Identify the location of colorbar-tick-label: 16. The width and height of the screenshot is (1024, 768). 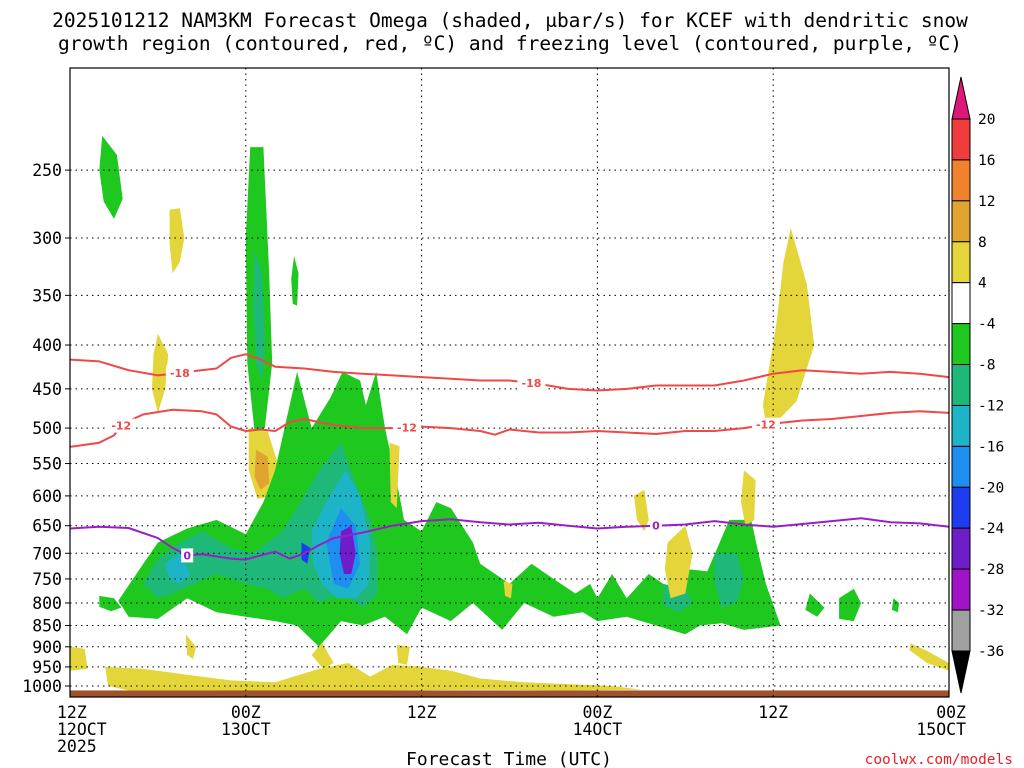
(986, 161).